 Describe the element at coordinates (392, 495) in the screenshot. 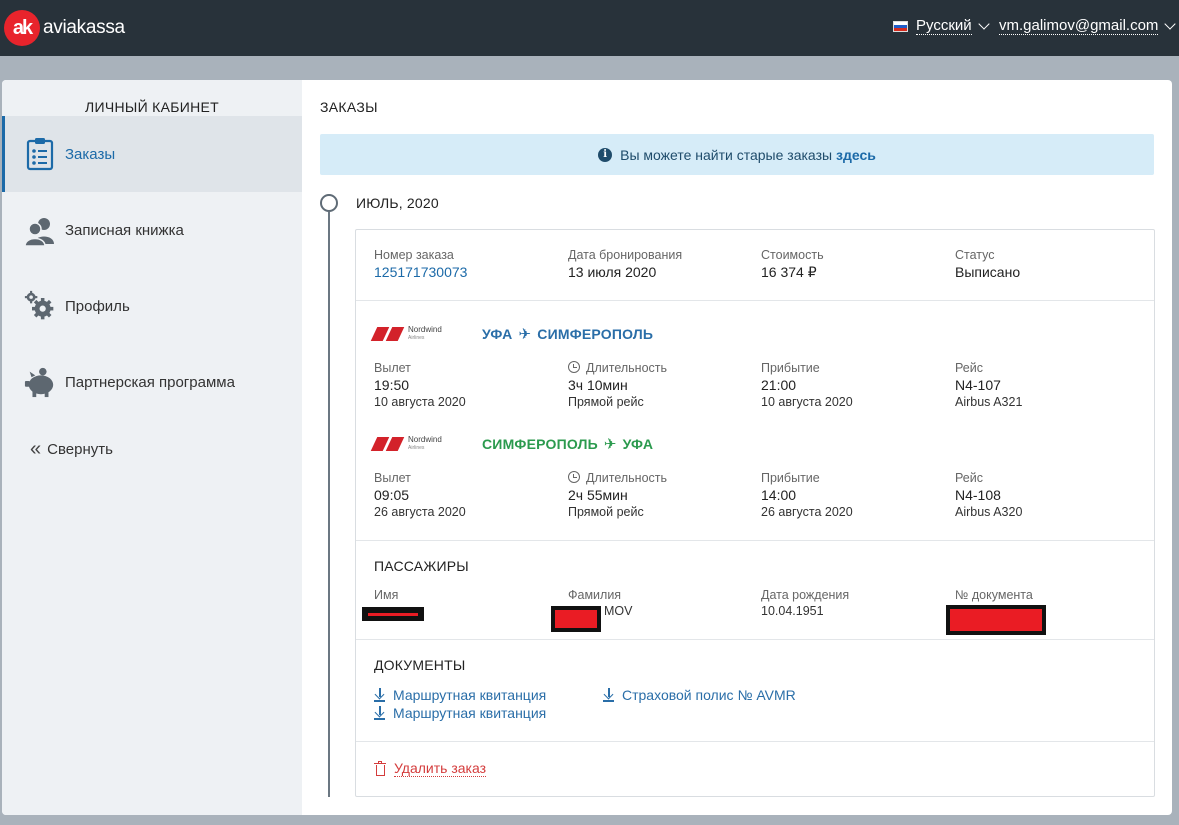

I see `departure-time: 09:05` at that location.